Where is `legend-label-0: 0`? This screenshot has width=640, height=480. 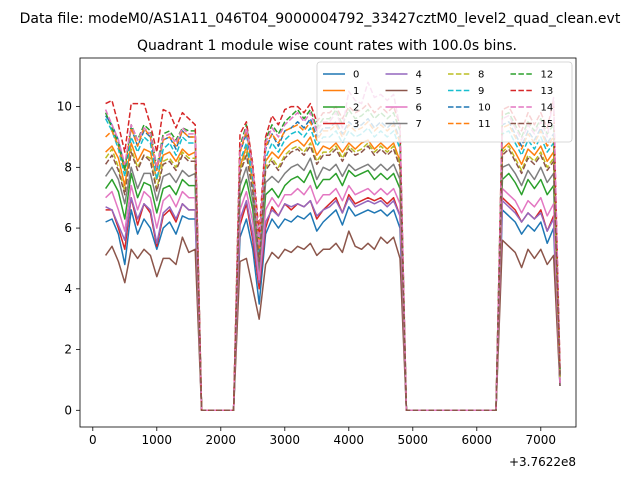
legend-label-0: 0 is located at coordinates (356, 75).